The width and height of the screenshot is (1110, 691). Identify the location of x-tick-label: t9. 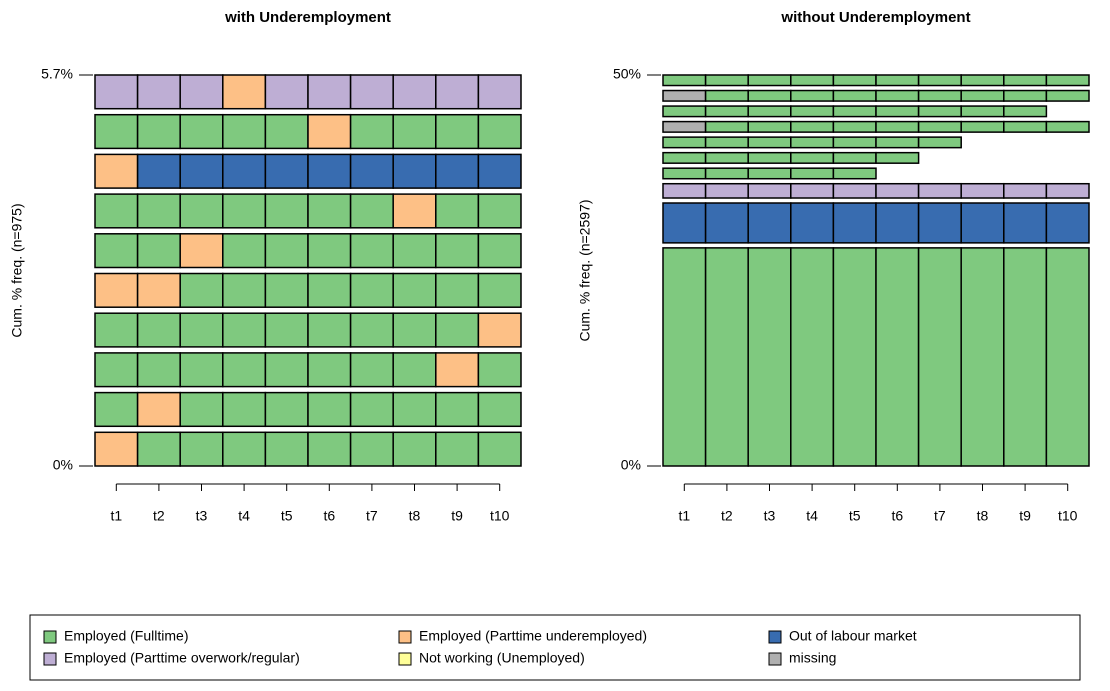
(457, 516).